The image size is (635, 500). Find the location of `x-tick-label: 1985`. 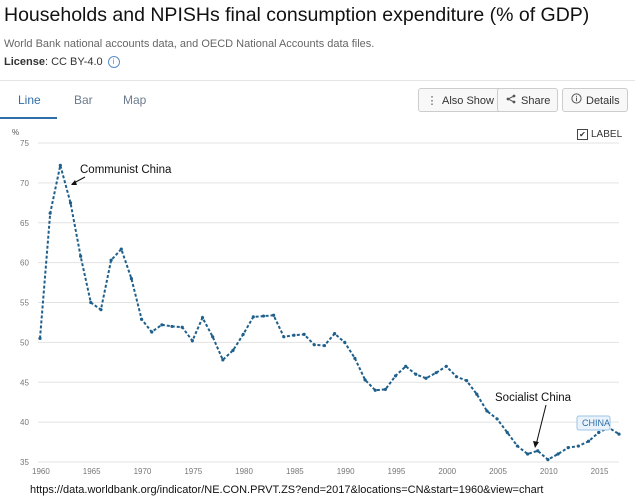

x-tick-label: 1985 is located at coordinates (295, 471).